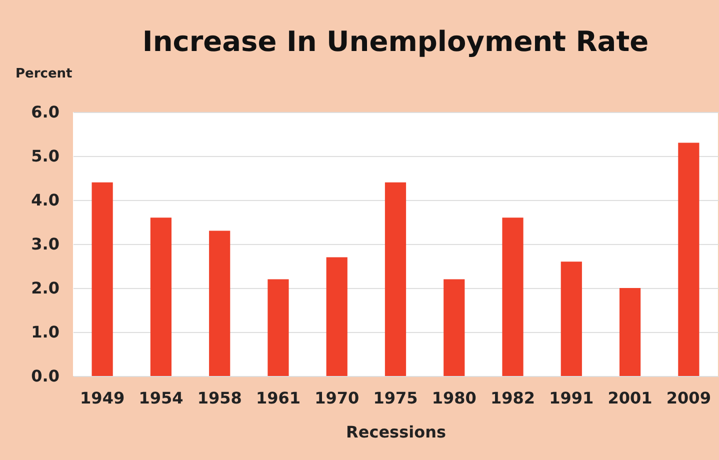 This screenshot has width=719, height=460. Describe the element at coordinates (161, 398) in the screenshot. I see `x-tick-label: 1954` at that location.